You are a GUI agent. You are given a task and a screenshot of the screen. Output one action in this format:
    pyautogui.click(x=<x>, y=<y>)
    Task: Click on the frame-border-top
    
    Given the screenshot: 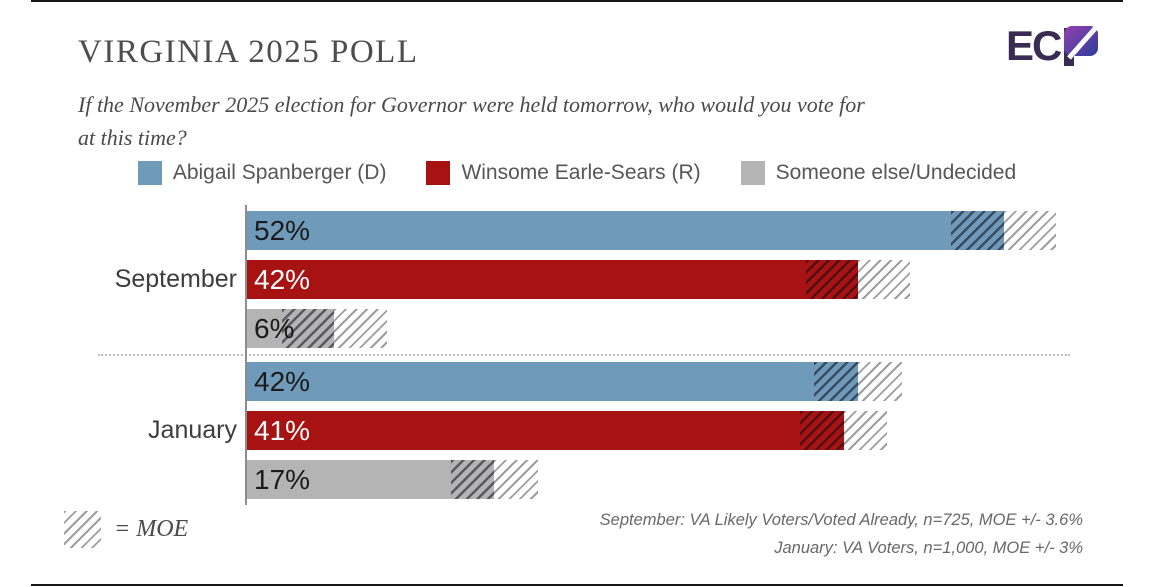 What is the action you would take?
    pyautogui.click(x=577, y=1)
    